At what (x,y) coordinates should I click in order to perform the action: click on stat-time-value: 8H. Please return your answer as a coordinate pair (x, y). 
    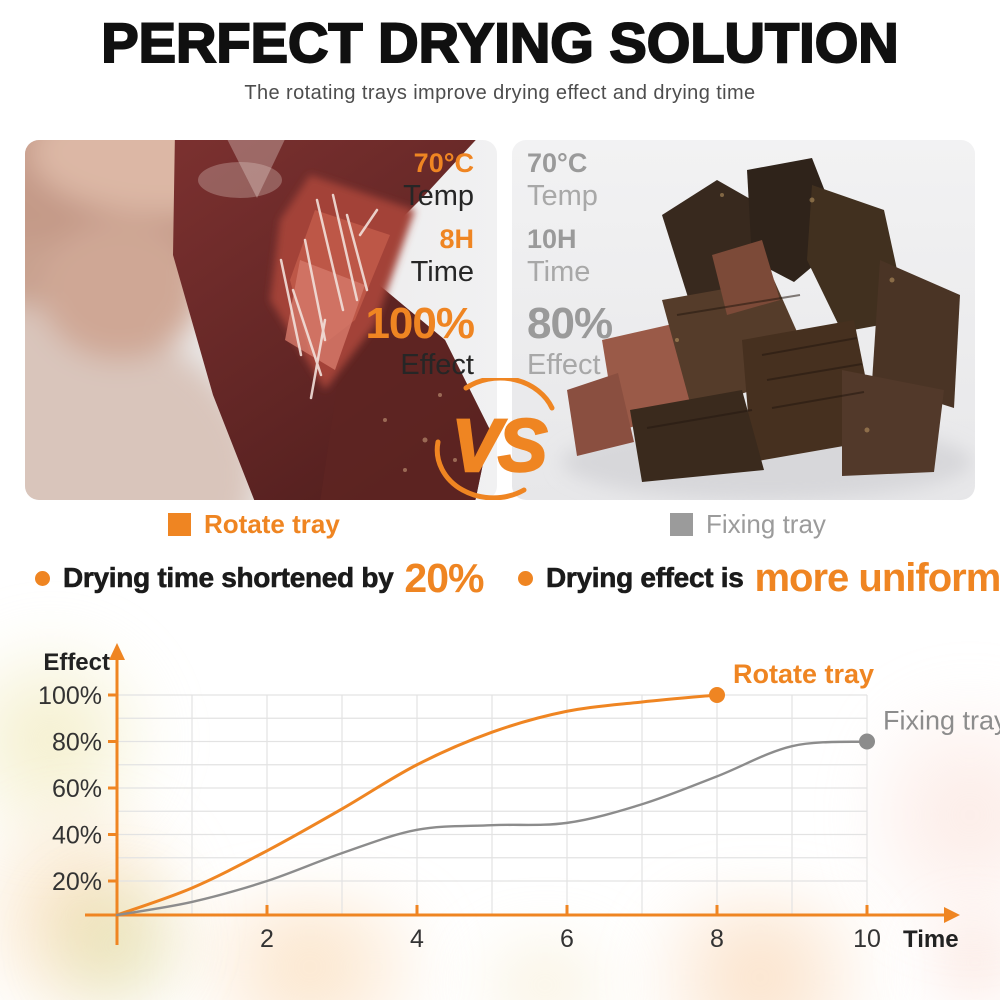
    Looking at the image, I should click on (456, 238).